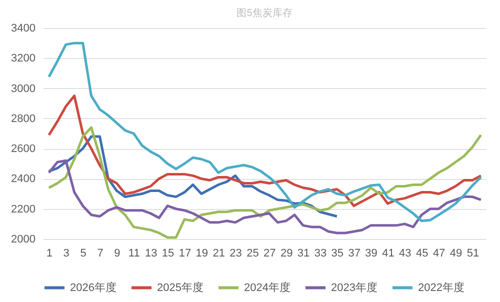 This screenshot has width=500, height=302. I want to click on x-tick-label: 27, so click(270, 254).